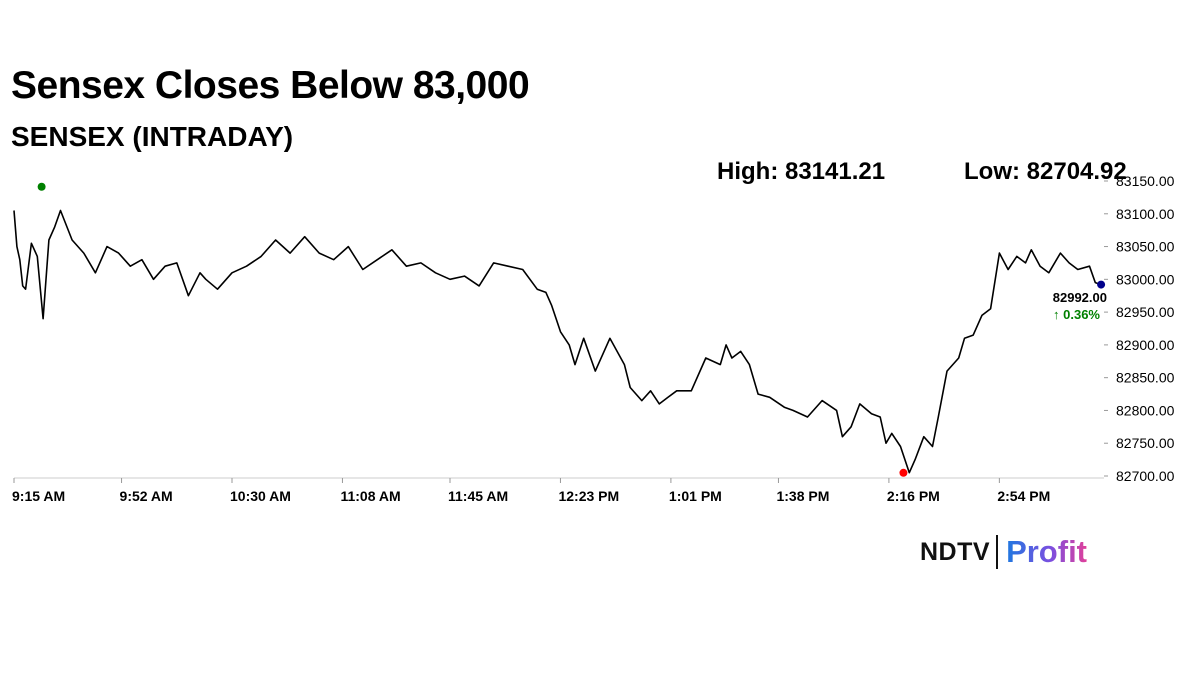 This screenshot has height=675, width=1200. I want to click on change-label: ↑ 0.36%, so click(1076, 314).